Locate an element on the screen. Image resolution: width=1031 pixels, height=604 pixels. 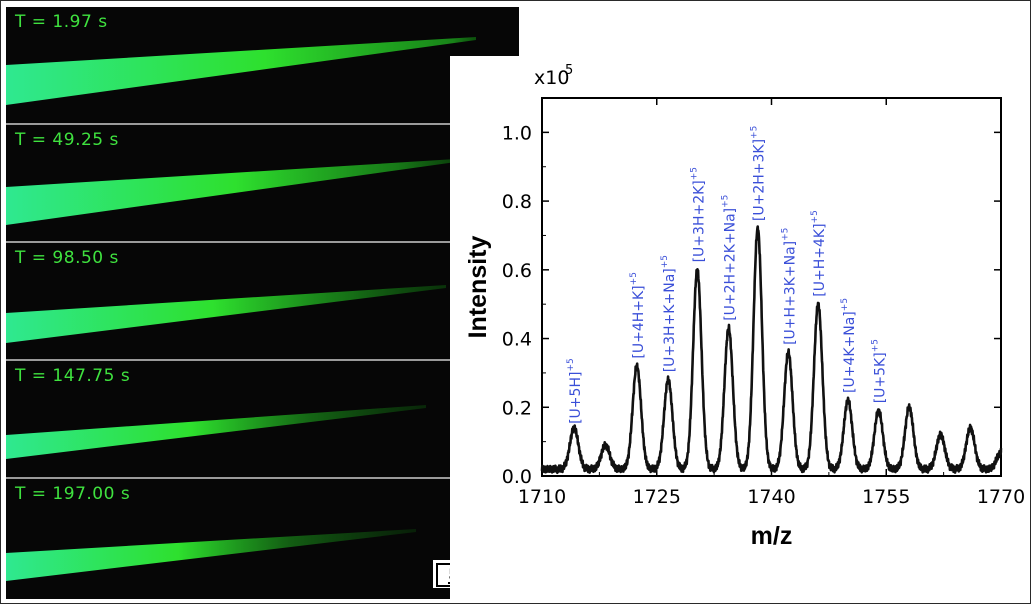
time-label-2: T = 49.25 s is located at coordinates (67, 140).